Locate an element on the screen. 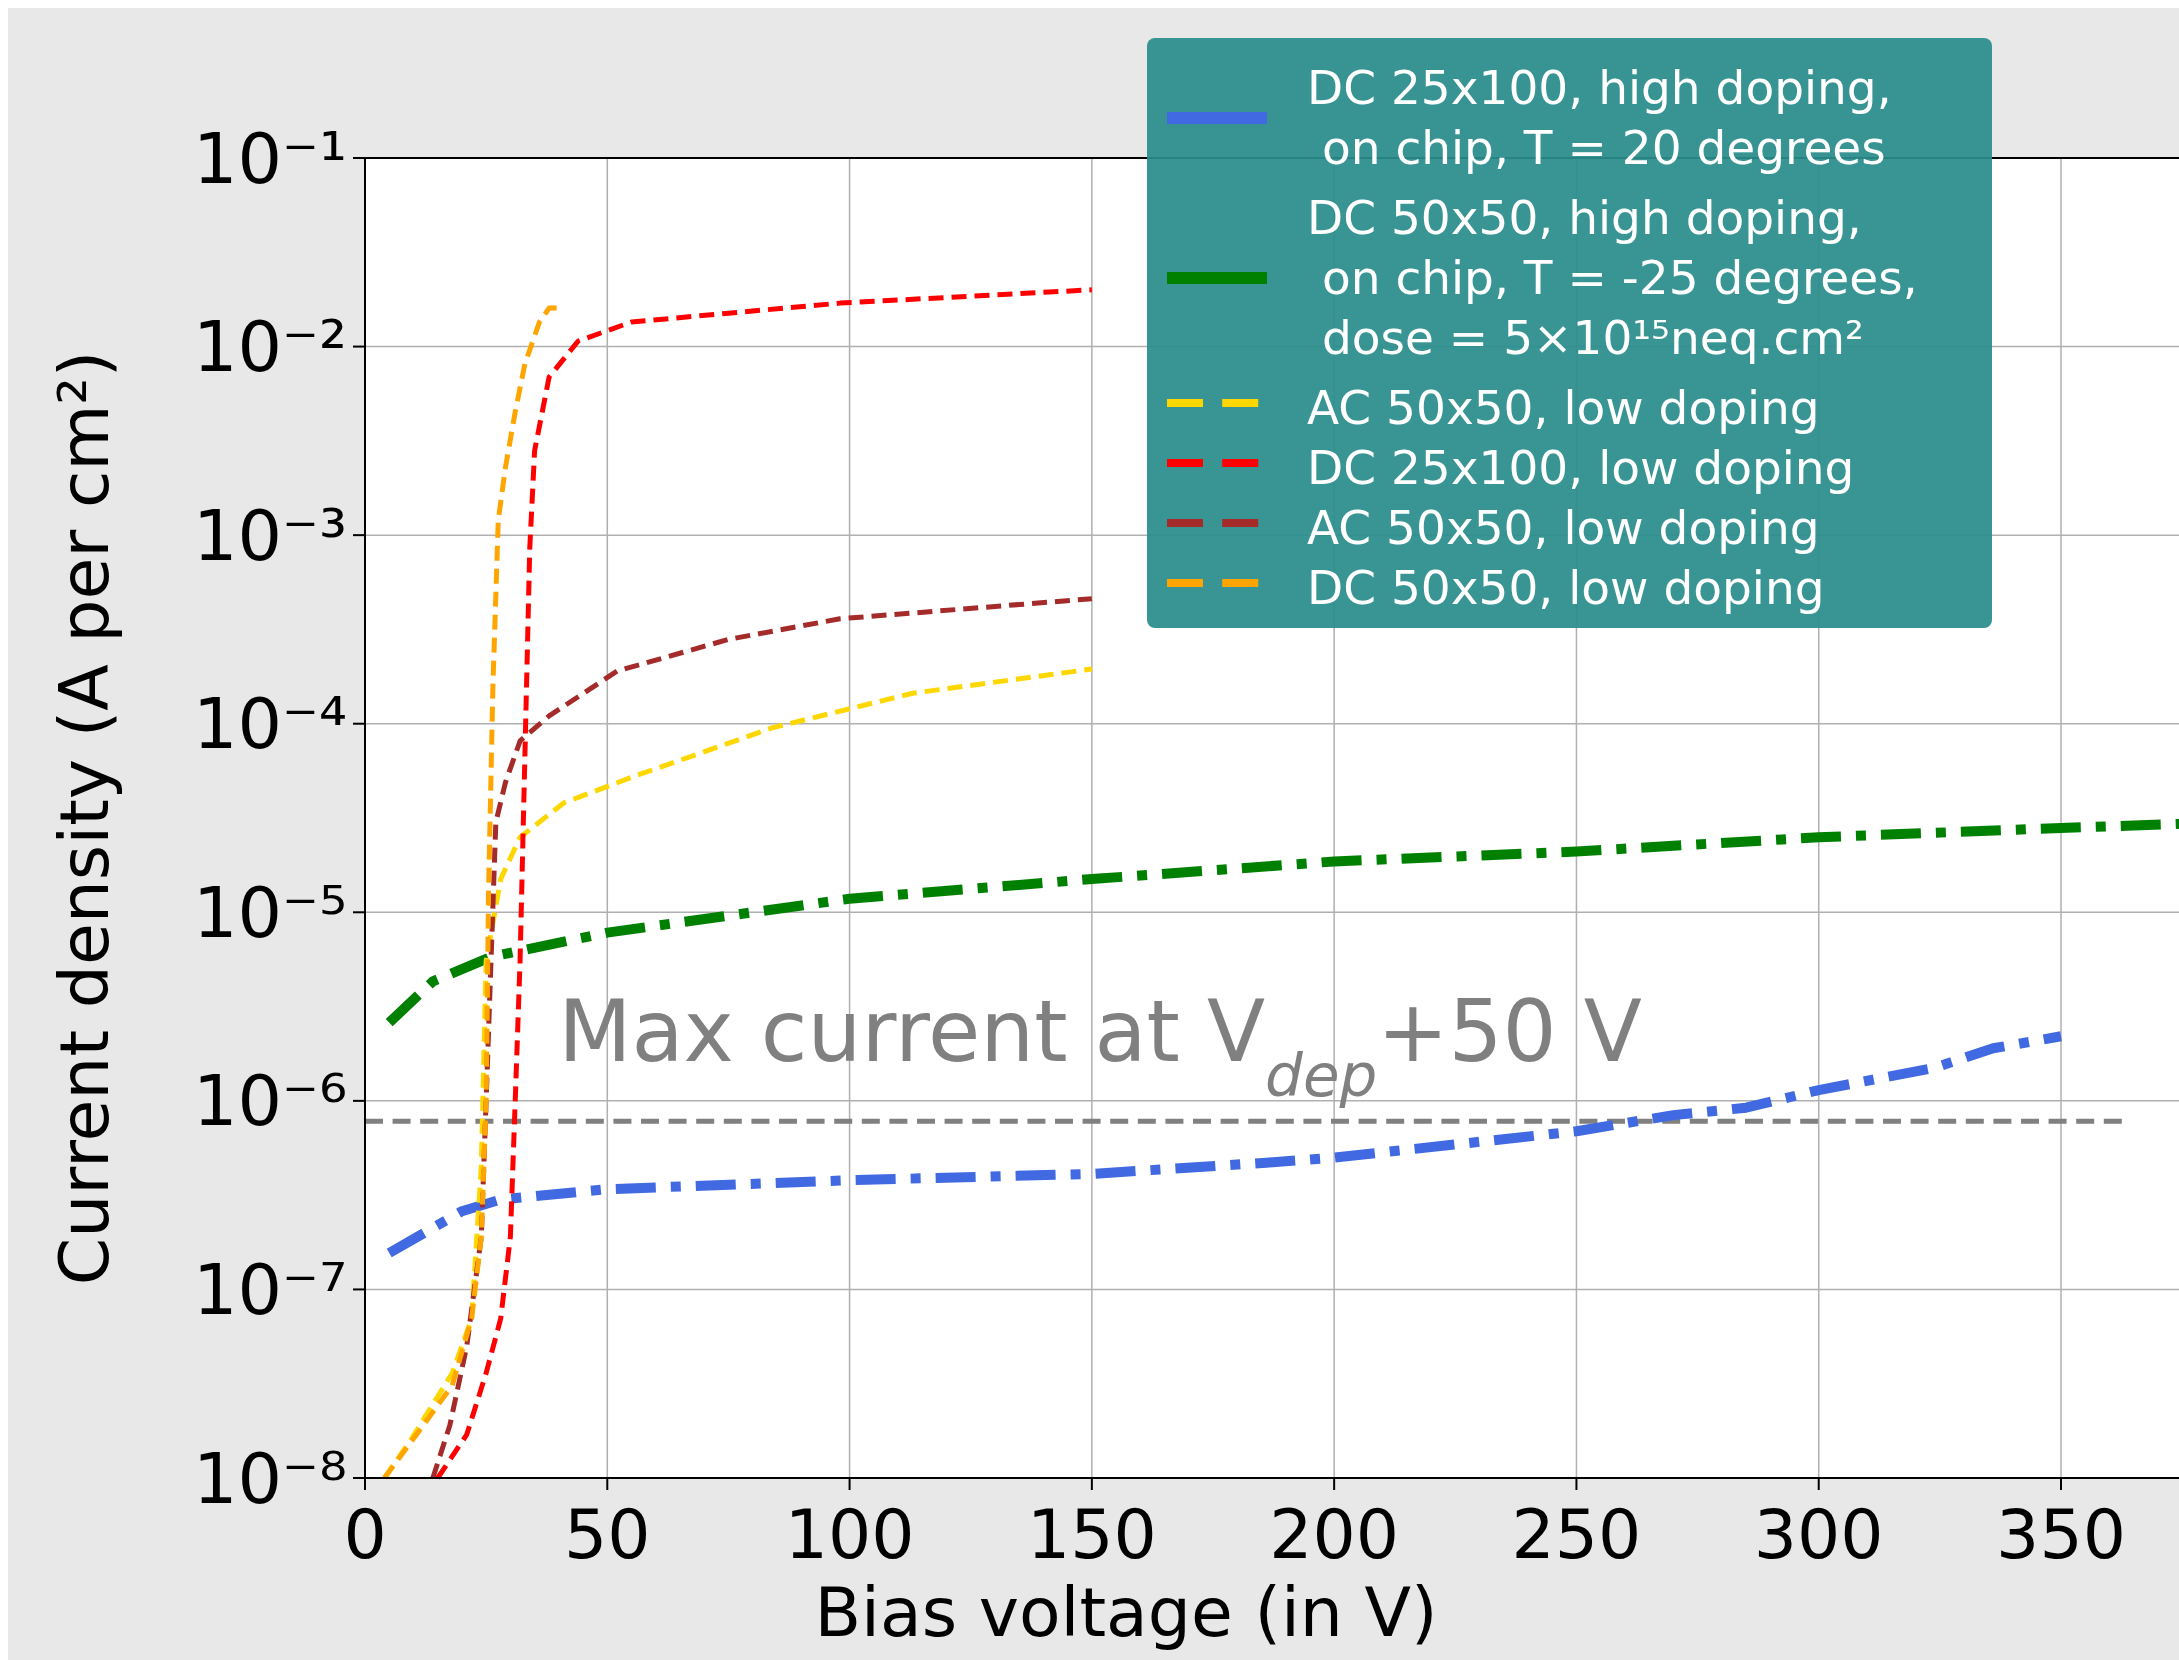  x-tick-label: 50 is located at coordinates (607, 1534).